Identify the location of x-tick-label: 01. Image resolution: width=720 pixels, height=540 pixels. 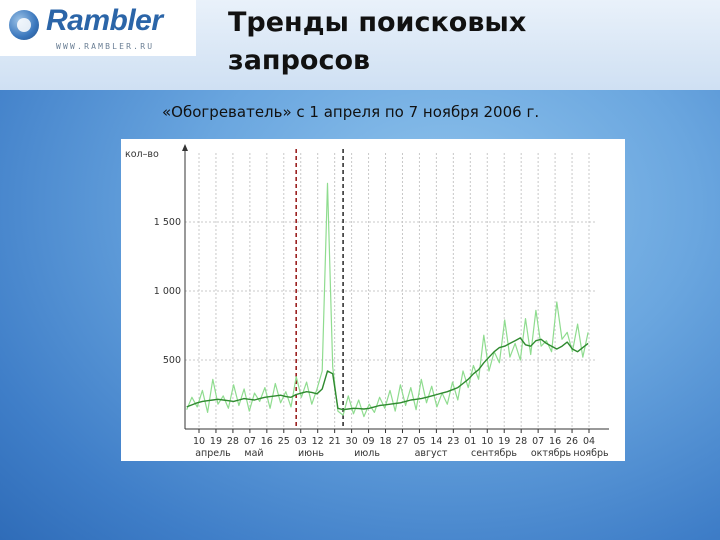
(470, 441).